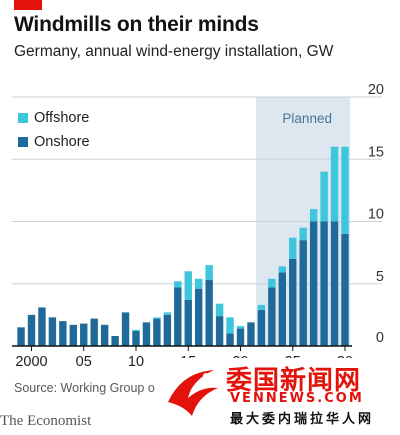 Image resolution: width=400 pixels, height=435 pixels. I want to click on y-tick-label: 5, so click(380, 277).